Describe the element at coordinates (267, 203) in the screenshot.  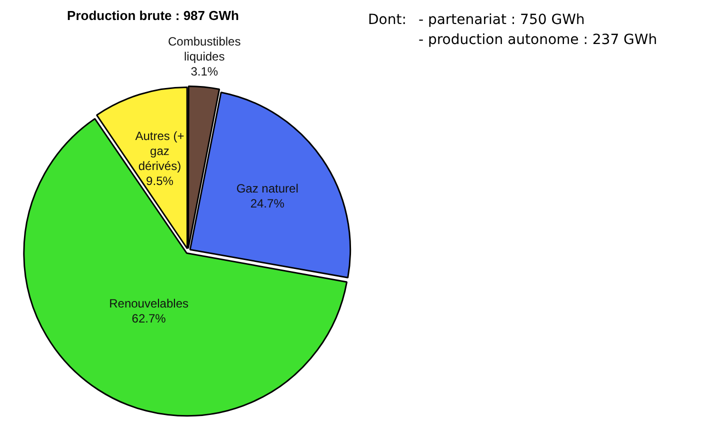
I see `data-label: 24.7%` at that location.